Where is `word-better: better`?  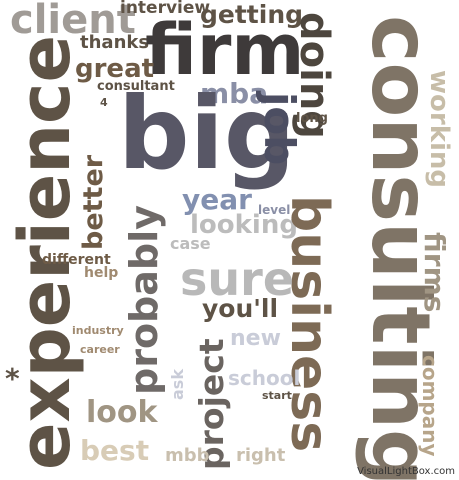 word-better: better is located at coordinates (93, 202).